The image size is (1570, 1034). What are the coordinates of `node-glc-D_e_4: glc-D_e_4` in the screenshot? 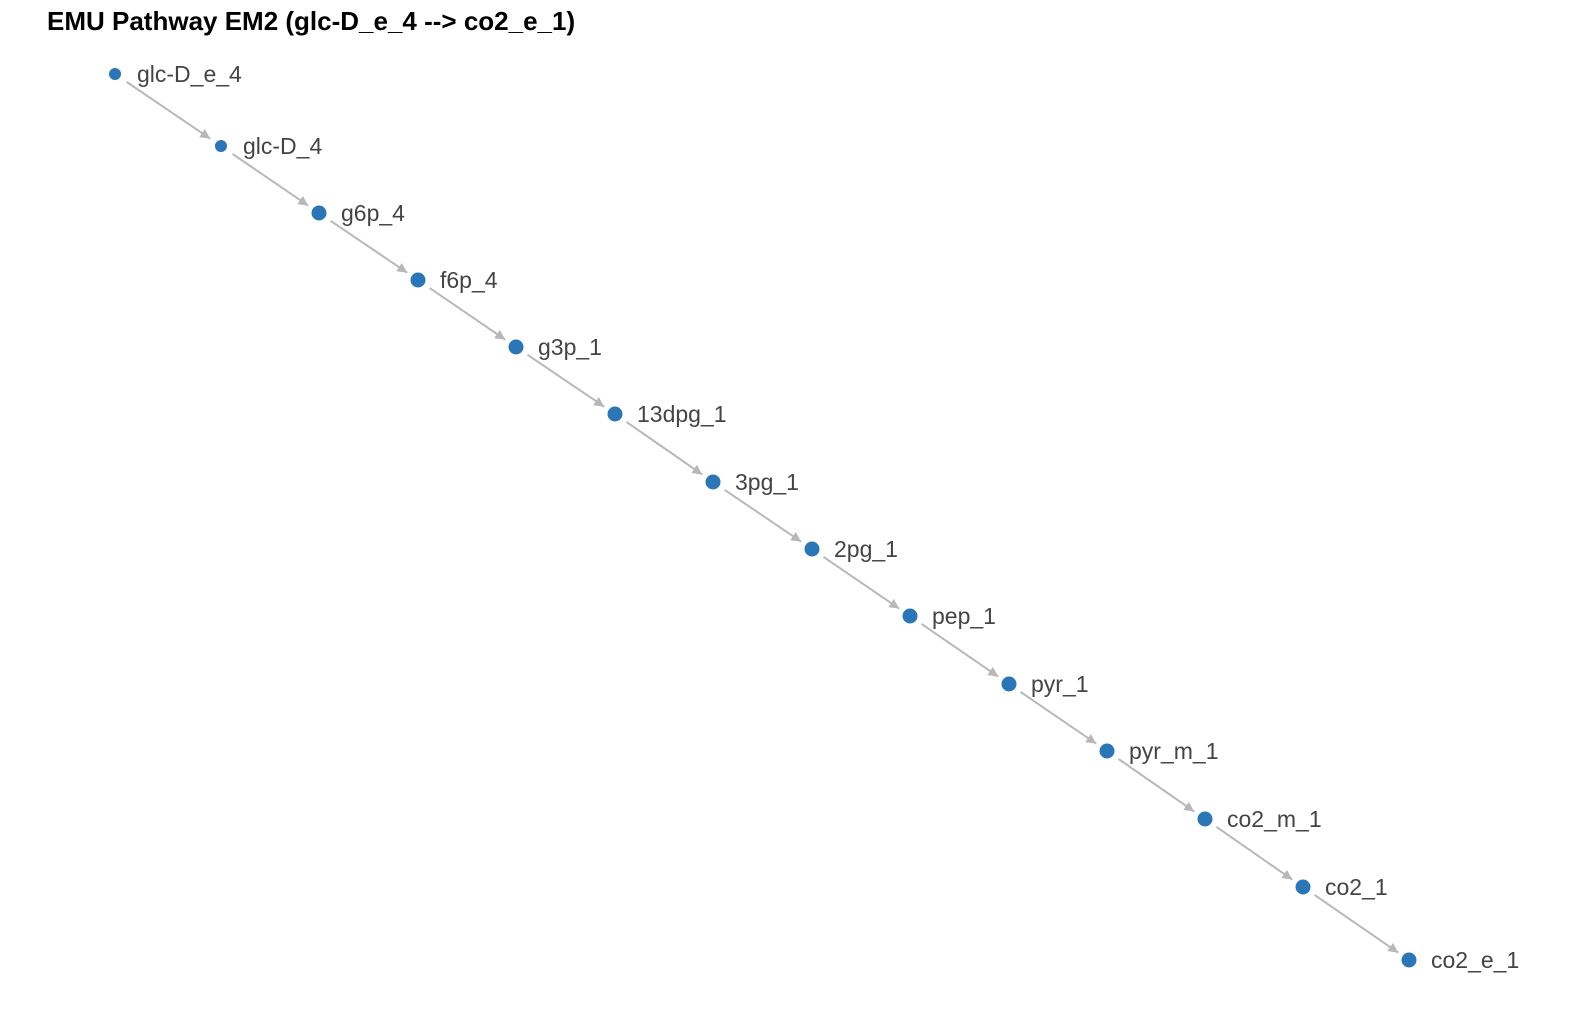 It's located at (175, 74).